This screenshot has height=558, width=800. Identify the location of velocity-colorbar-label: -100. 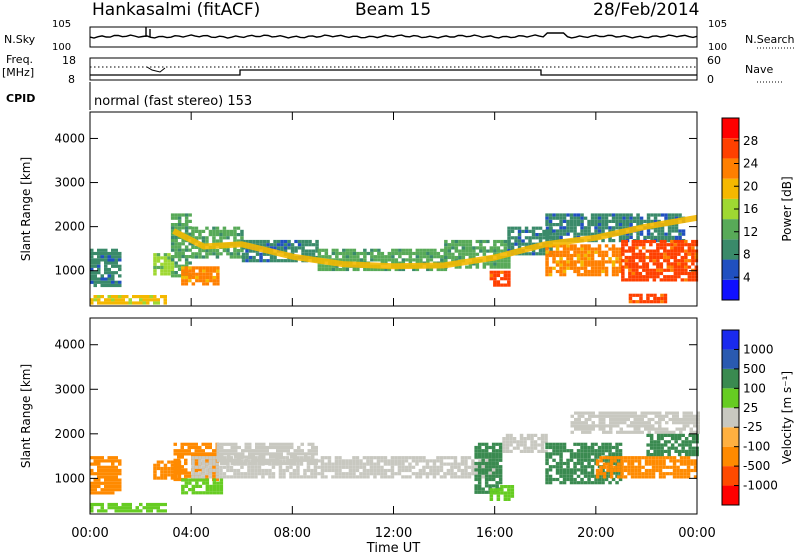
(756, 447).